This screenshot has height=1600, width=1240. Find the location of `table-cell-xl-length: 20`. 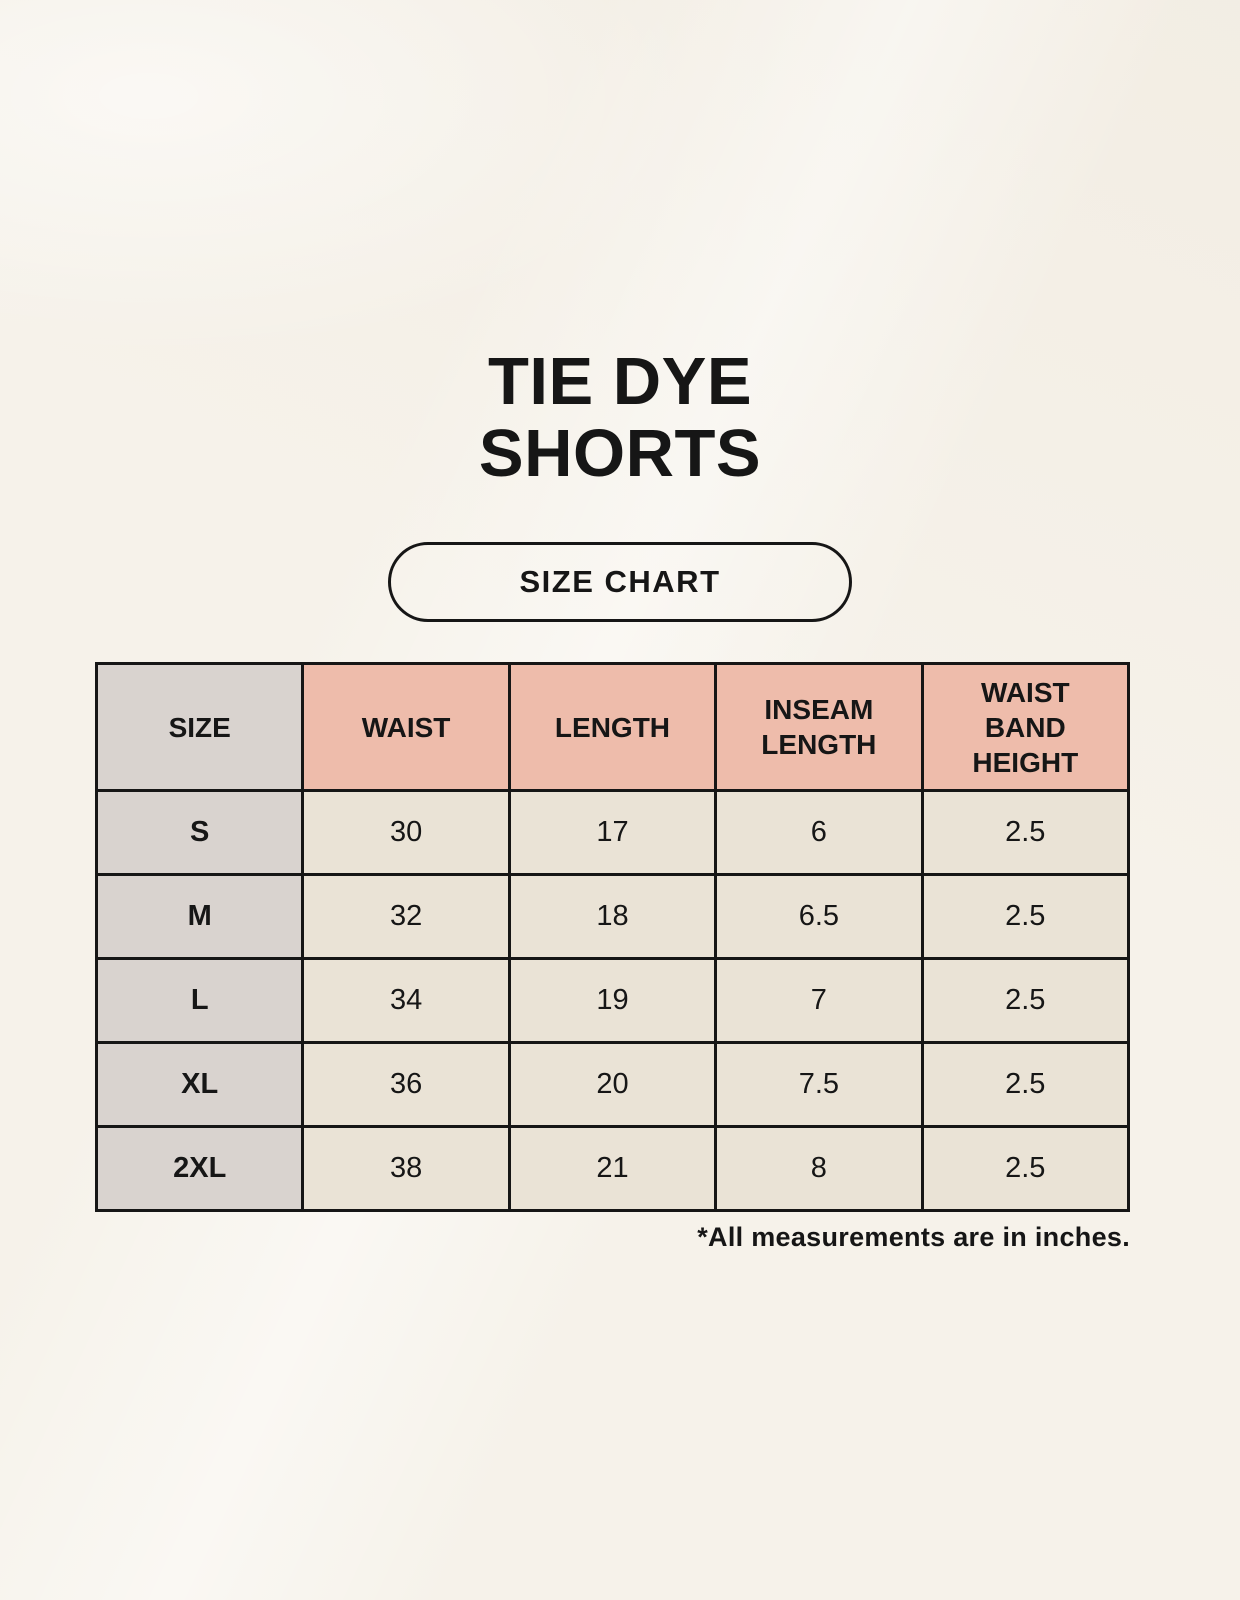

table-cell-xl-length: 20 is located at coordinates (612, 1084).